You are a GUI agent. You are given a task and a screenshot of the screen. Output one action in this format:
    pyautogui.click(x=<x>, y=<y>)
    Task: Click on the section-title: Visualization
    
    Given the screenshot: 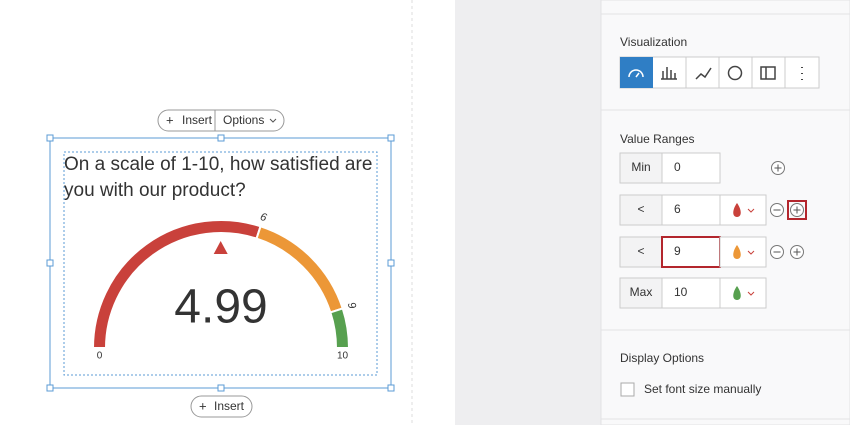 What is the action you would take?
    pyautogui.click(x=653, y=42)
    